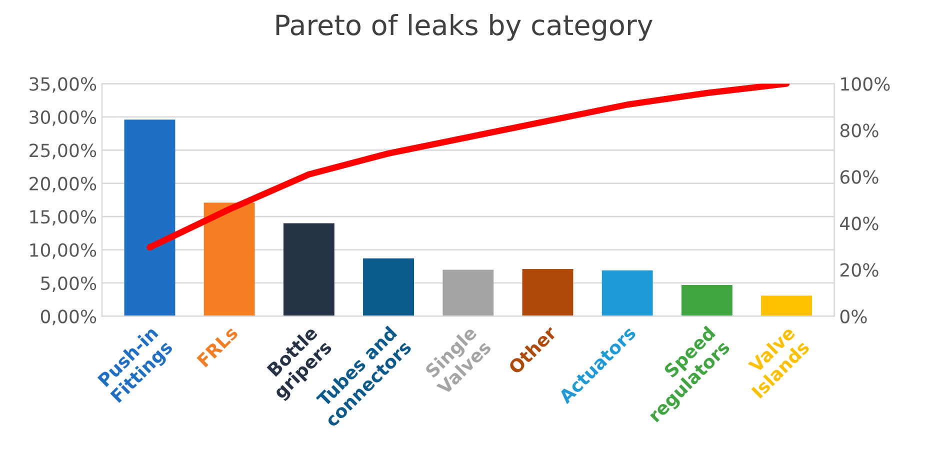  What do you see at coordinates (464, 27) in the screenshot?
I see `chart-title: Pareto of leaks by category` at bounding box center [464, 27].